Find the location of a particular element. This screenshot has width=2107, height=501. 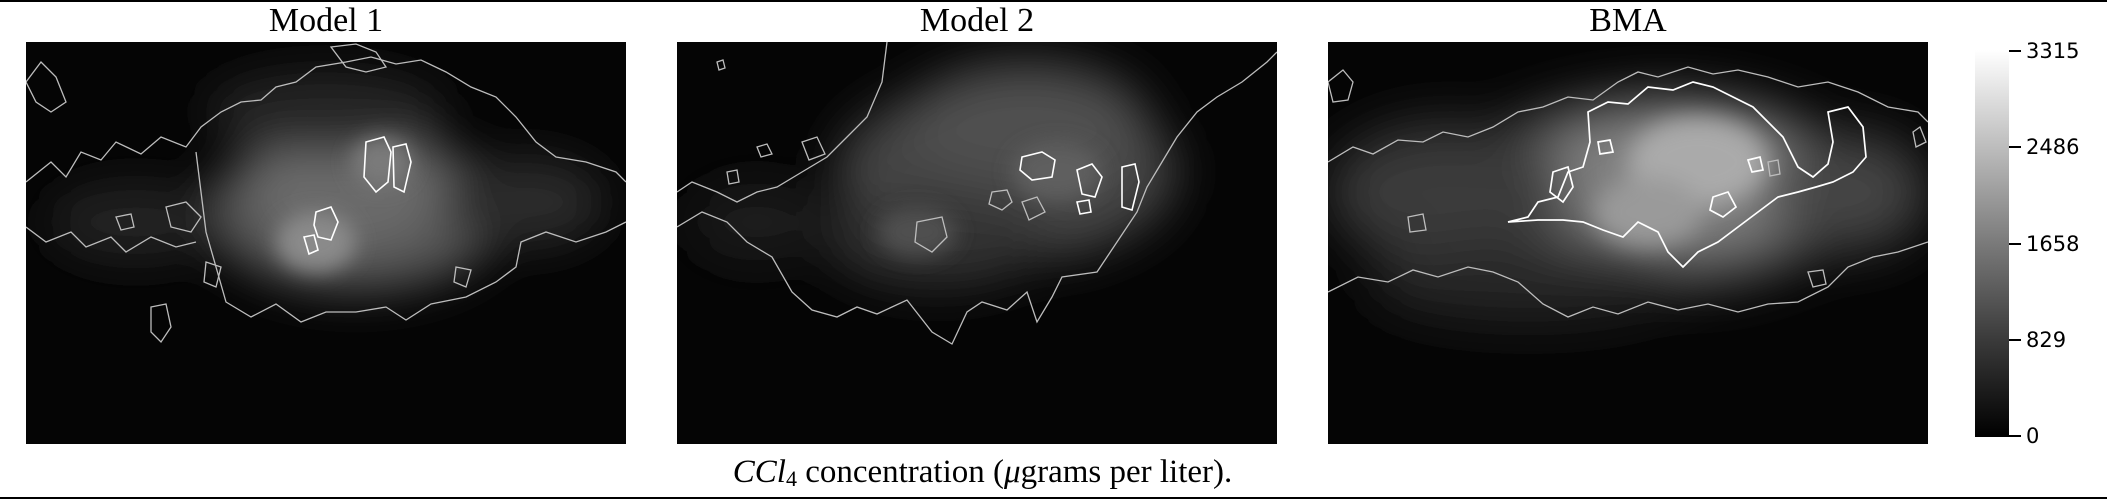

caption-text-2: grams per liter). is located at coordinates (1126, 472).